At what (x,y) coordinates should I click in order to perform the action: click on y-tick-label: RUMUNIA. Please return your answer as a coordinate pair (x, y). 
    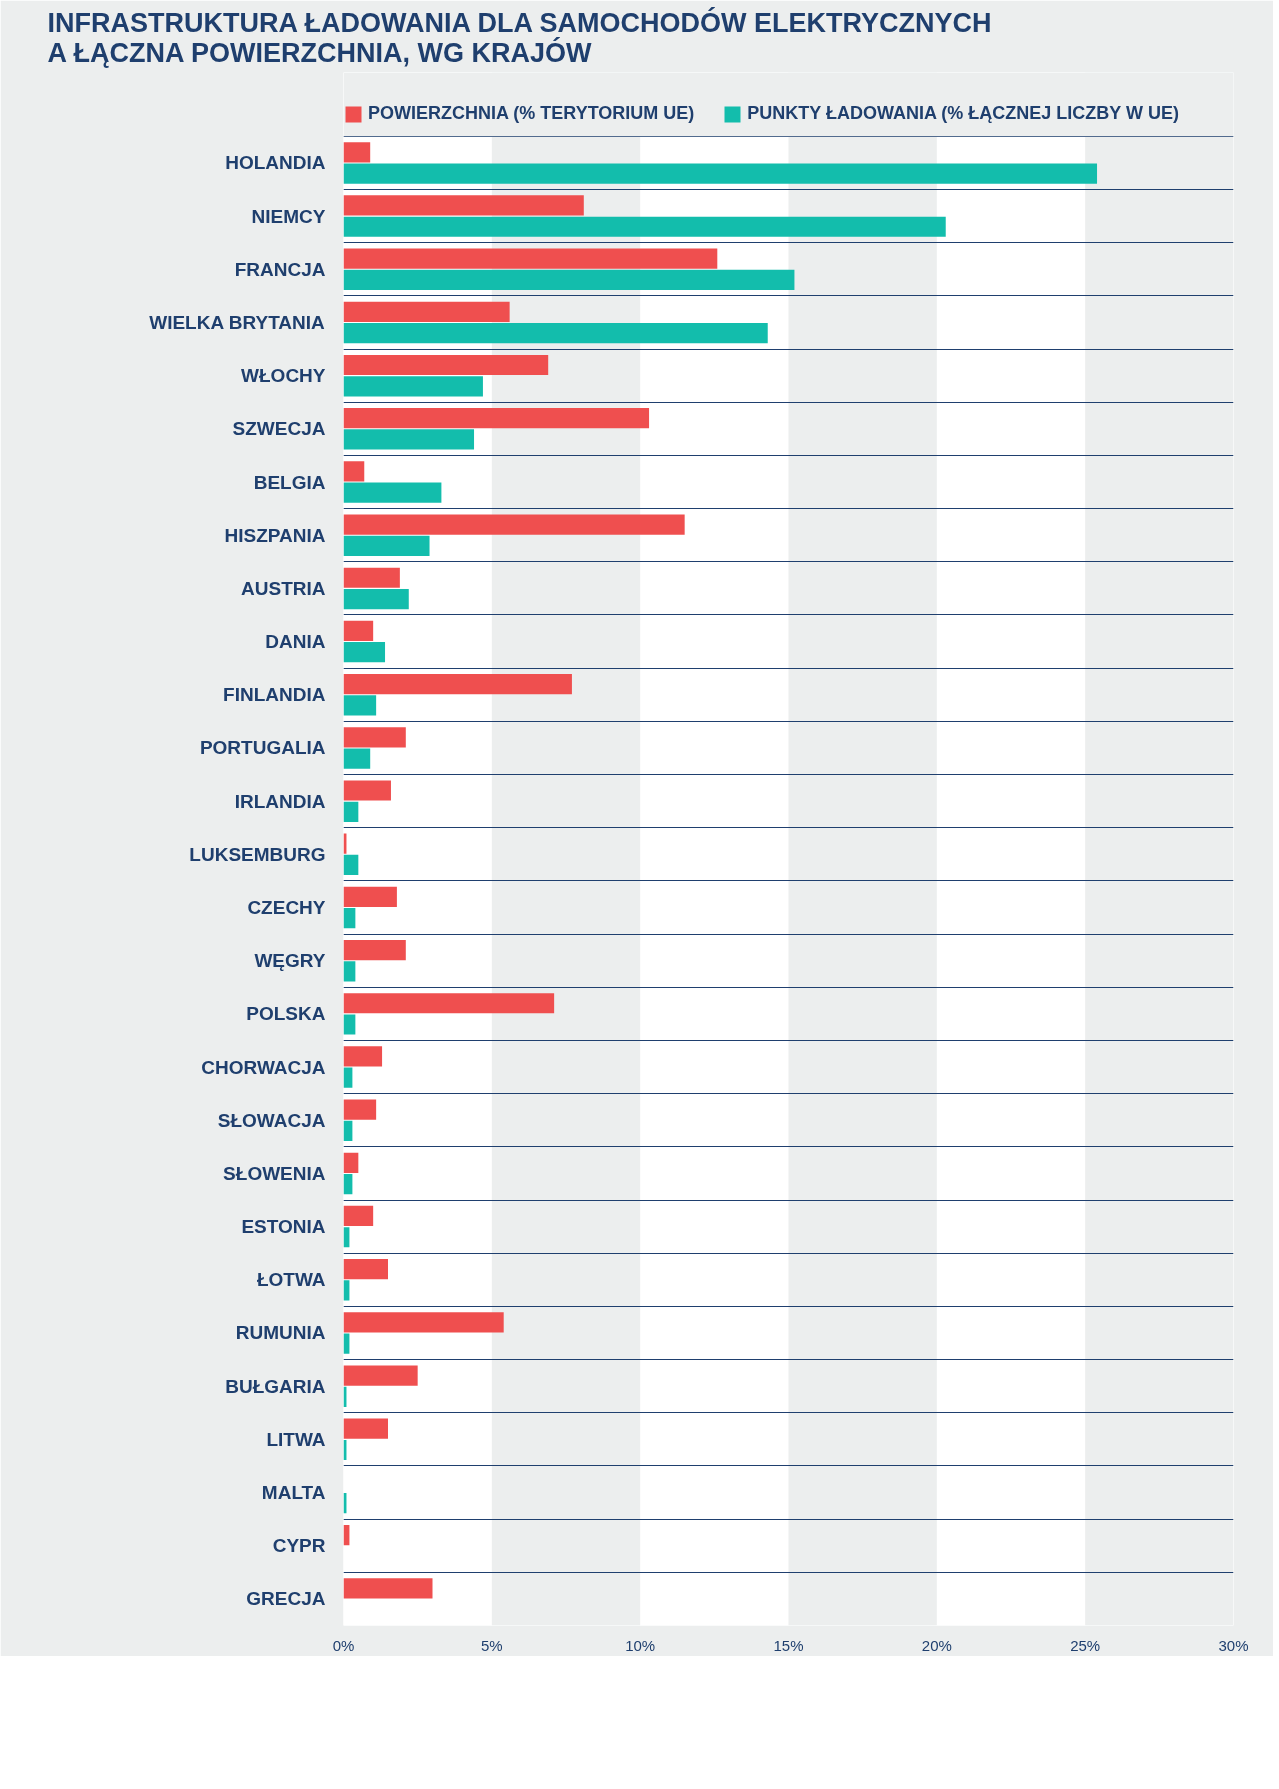
    Looking at the image, I should click on (280, 1333).